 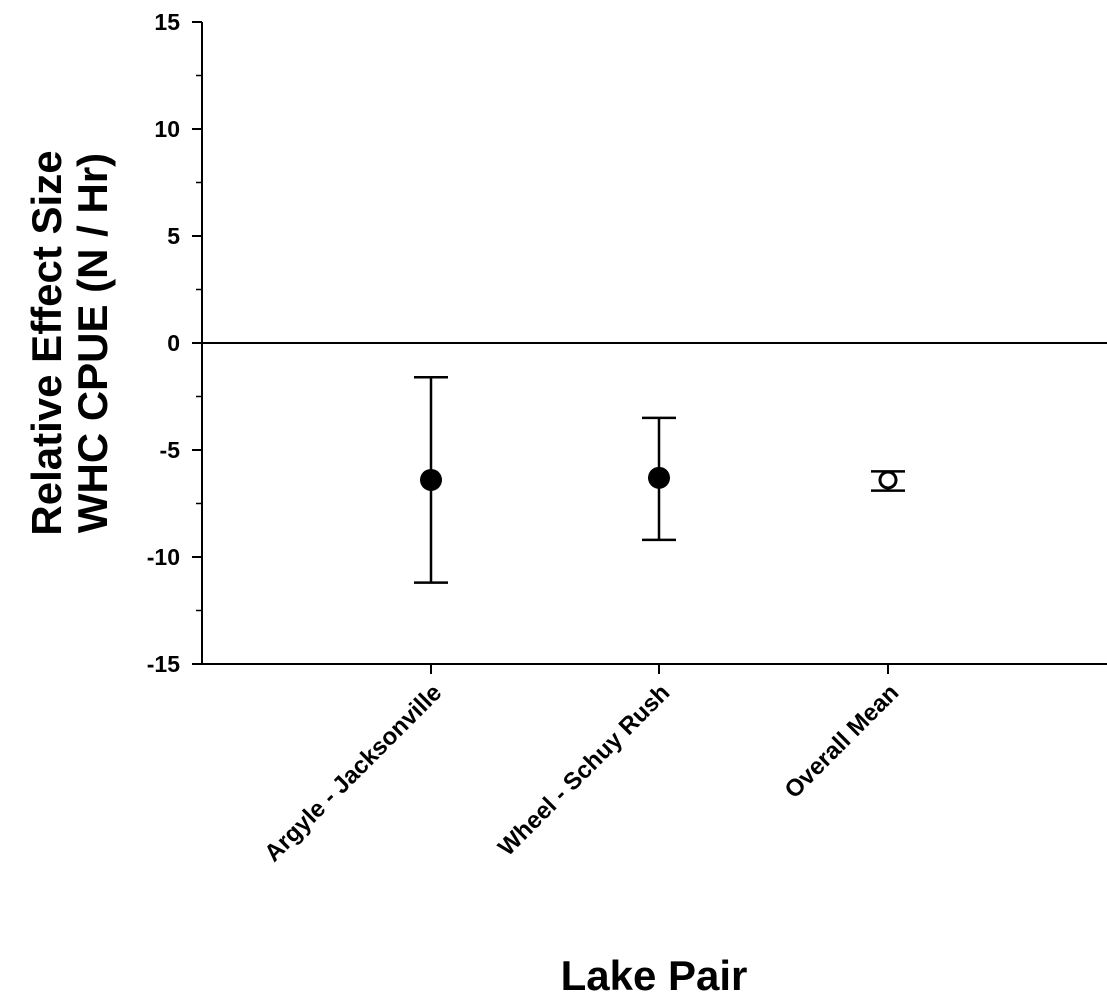 What do you see at coordinates (173, 236) in the screenshot?
I see `y-tick-label: 5` at bounding box center [173, 236].